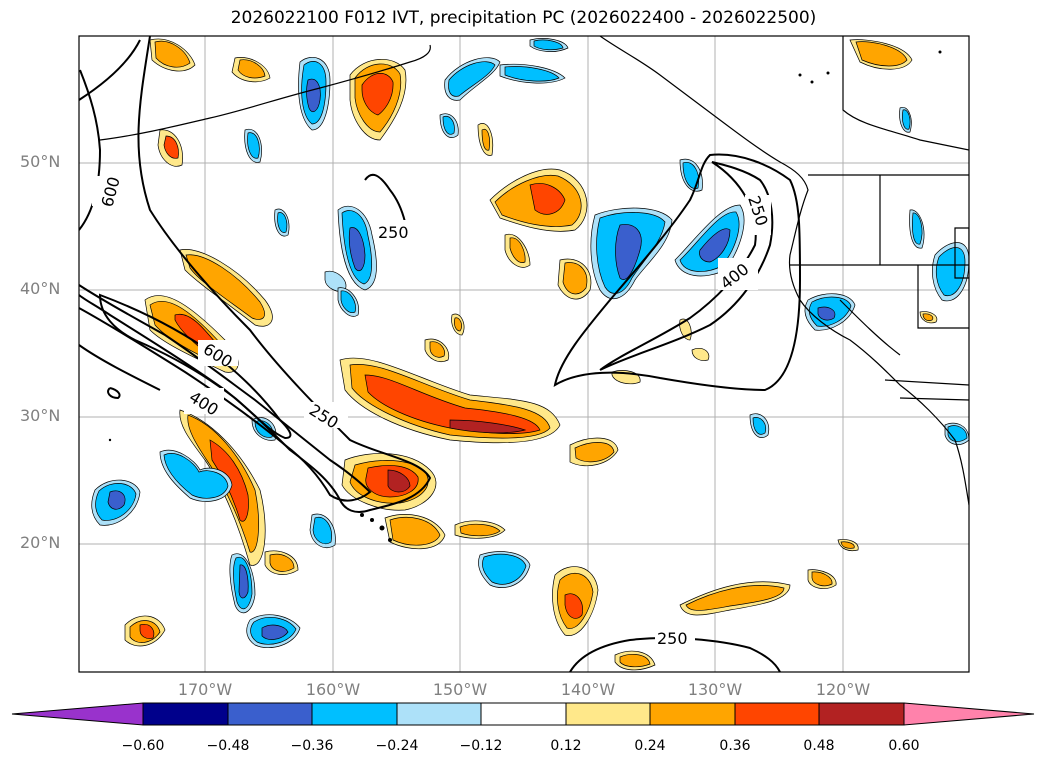  What do you see at coordinates (843, 689) in the screenshot?
I see `lon-label-120w: 120°W` at bounding box center [843, 689].